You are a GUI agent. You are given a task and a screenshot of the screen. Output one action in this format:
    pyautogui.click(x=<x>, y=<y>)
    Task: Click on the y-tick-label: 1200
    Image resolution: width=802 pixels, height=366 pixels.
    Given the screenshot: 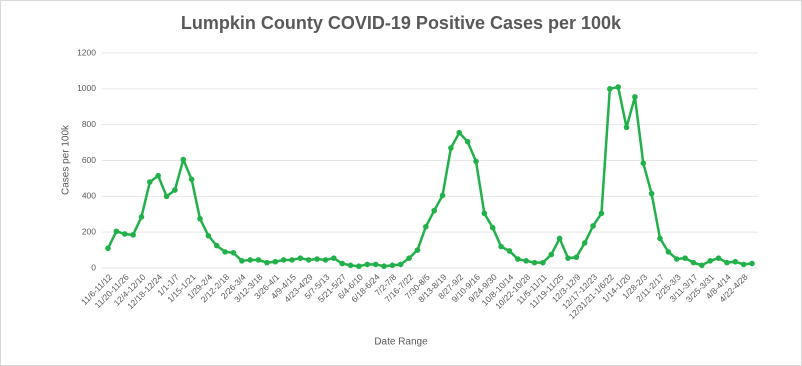 What is the action you would take?
    pyautogui.click(x=86, y=52)
    